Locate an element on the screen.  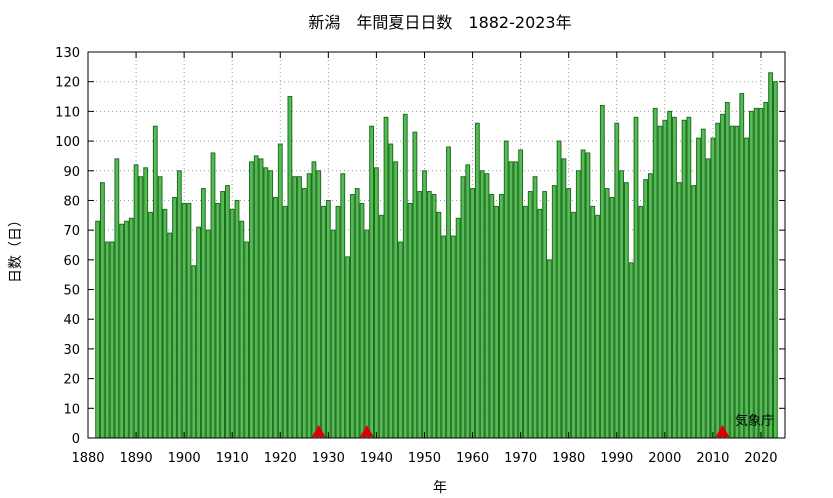
chart-title: 新潟 年間夏日日数 1882-2023年 is located at coordinates (439, 22).